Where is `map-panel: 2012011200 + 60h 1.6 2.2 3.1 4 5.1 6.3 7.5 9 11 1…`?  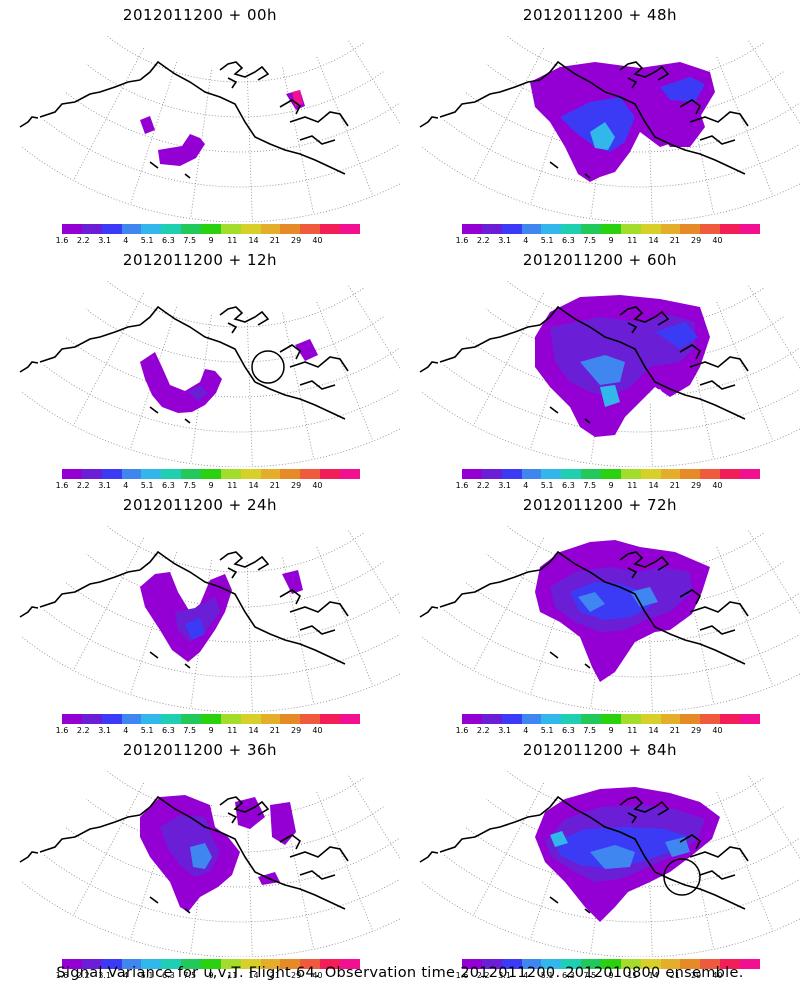 map-panel: 2012011200 + 60h 1.6 2.2 3.1 4 5.1 6.3 7.5 9 11 1… is located at coordinates (600, 367).